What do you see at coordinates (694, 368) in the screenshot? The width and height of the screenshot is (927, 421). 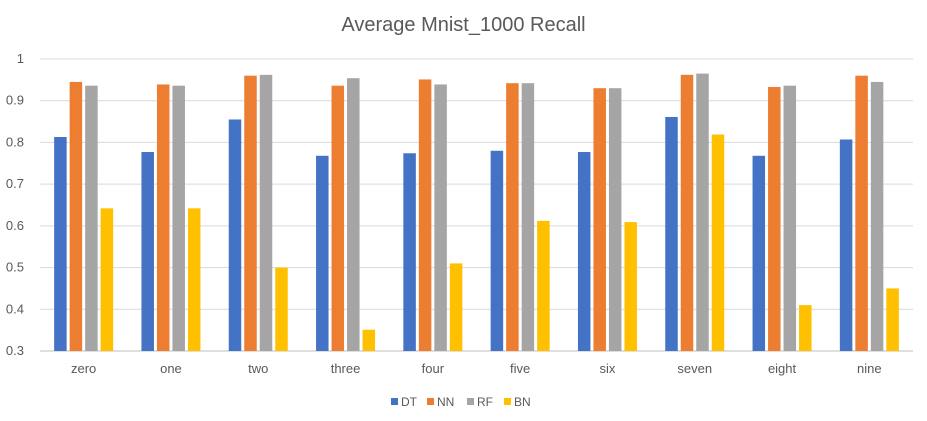 I see `x-tick-label: seven` at bounding box center [694, 368].